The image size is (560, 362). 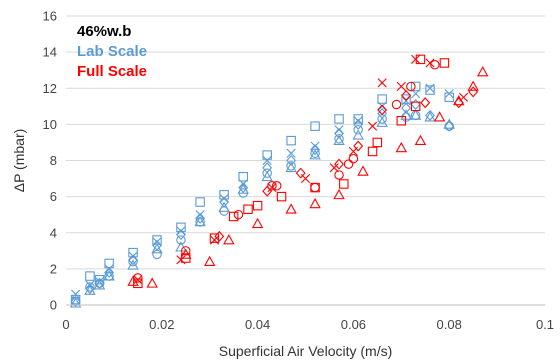 I want to click on legend-entry: Full Scale, so click(x=112, y=71).